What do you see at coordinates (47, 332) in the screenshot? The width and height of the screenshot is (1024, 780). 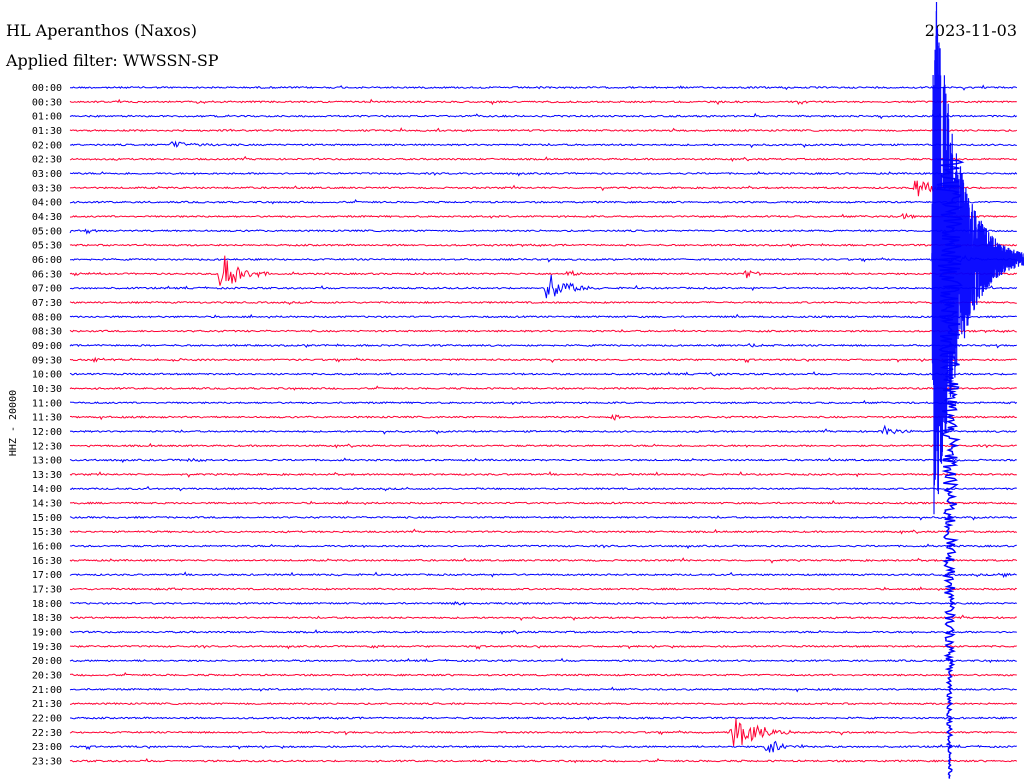 I see `row-time-label: 08:30` at bounding box center [47, 332].